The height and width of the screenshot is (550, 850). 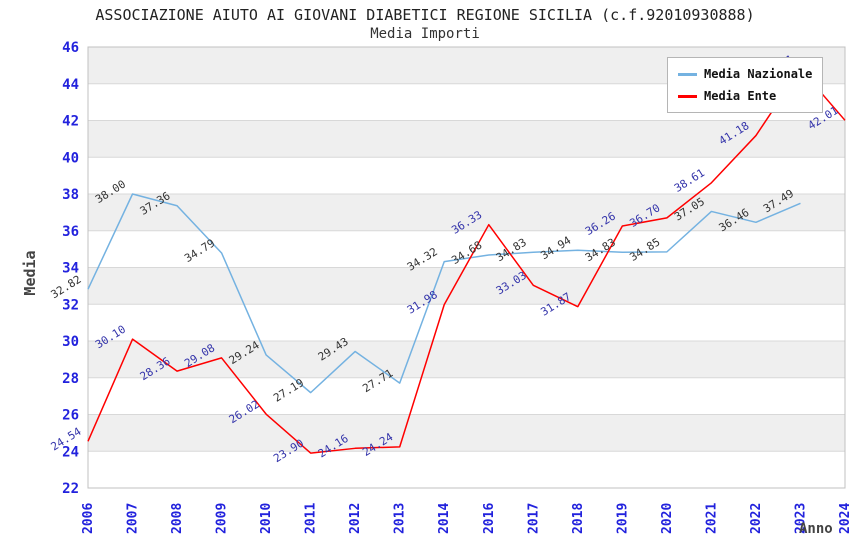 I want to click on x-tick-label: 2012, so click(x=355, y=518).